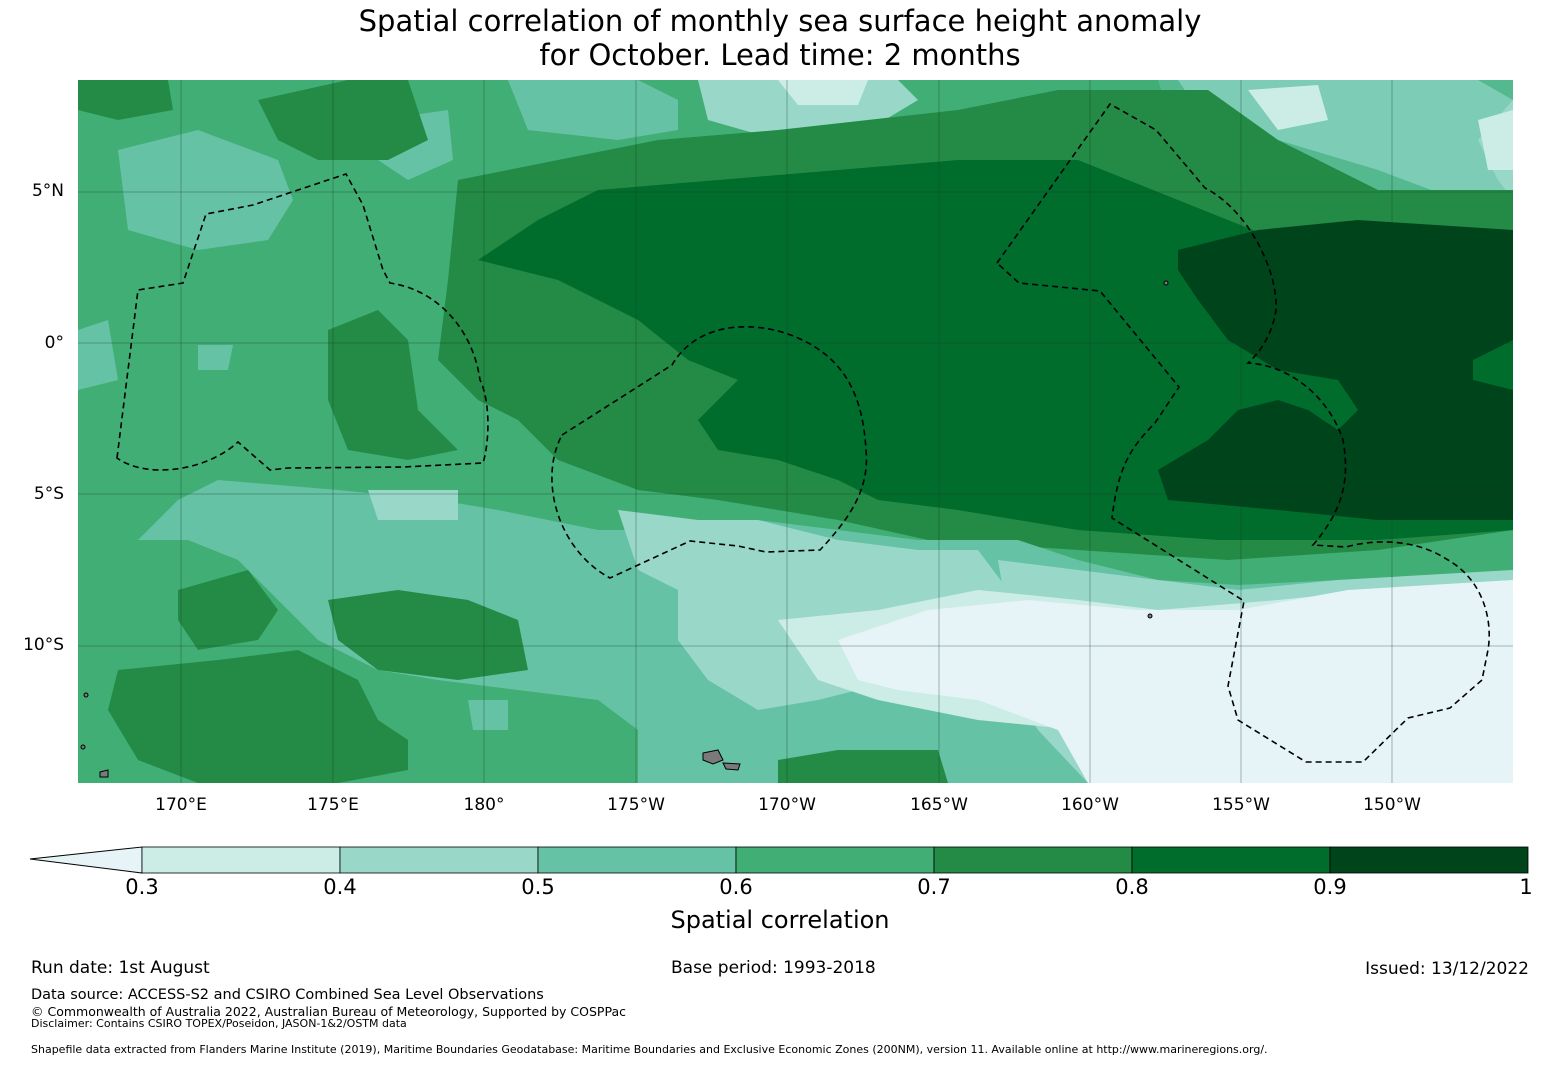 The height and width of the screenshot is (1065, 1560). What do you see at coordinates (1241, 805) in the screenshot?
I see `lon-label-155w: 155°W` at bounding box center [1241, 805].